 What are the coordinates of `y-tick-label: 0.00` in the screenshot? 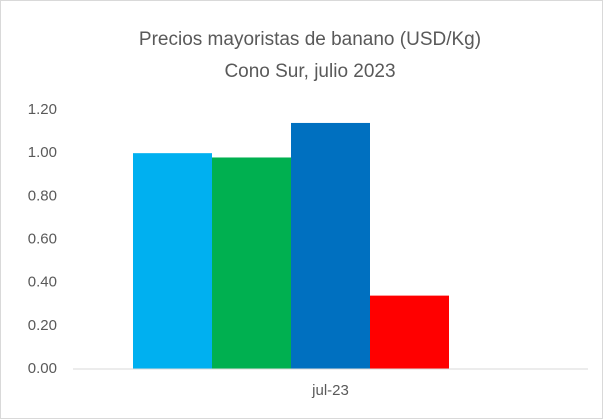 It's located at (42, 368).